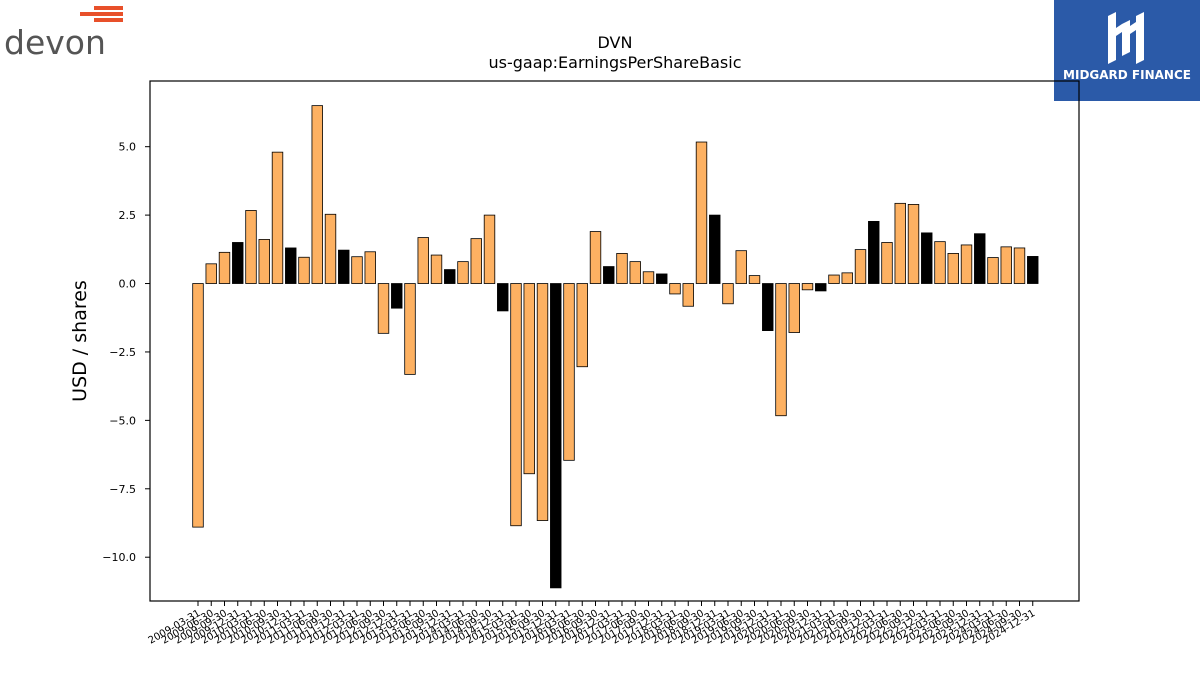  I want to click on y-tick-label: −7.5, so click(122, 489).